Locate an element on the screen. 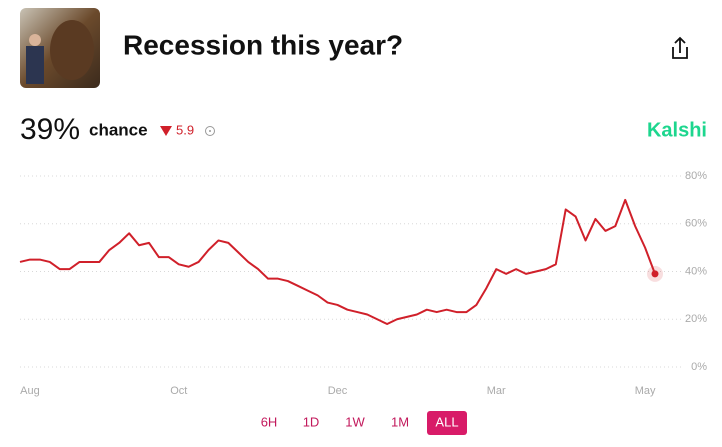  x-tick-label: Aug is located at coordinates (30, 391).